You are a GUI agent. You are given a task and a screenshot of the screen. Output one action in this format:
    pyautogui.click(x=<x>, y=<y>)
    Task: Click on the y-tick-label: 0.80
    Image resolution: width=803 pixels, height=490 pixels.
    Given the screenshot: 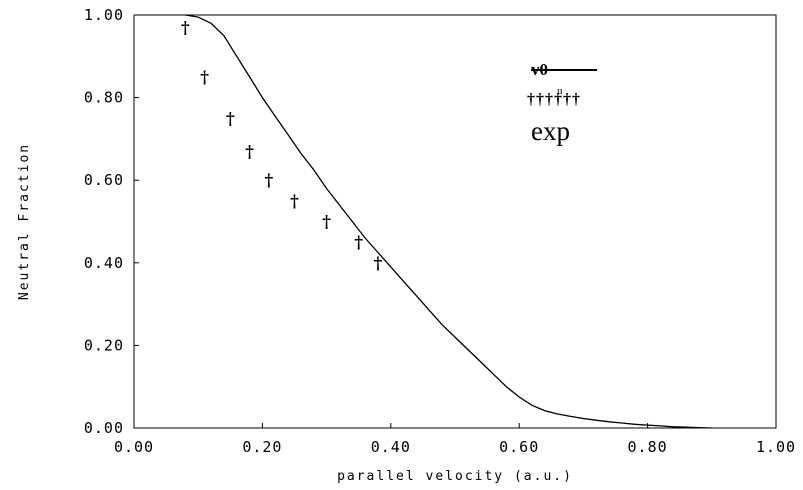 What is the action you would take?
    pyautogui.click(x=104, y=98)
    